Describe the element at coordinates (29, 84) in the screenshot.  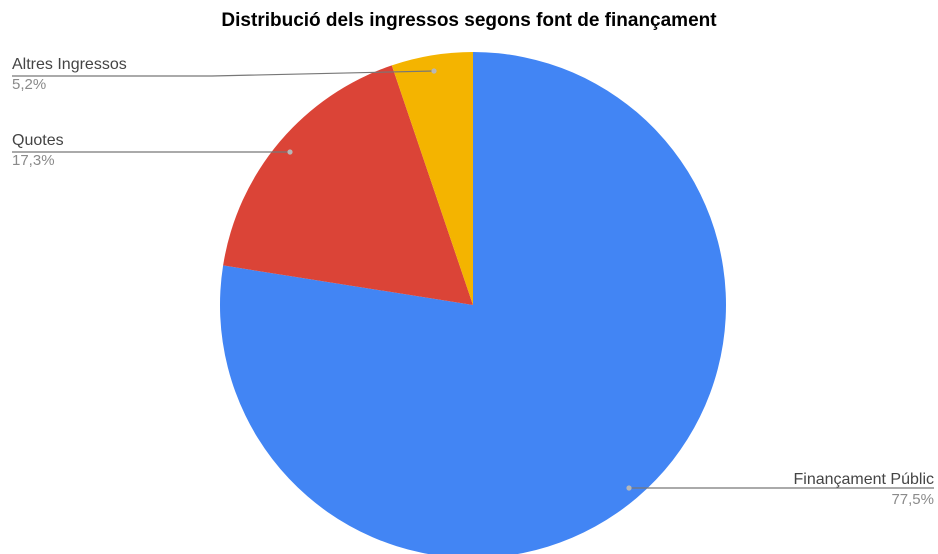
I see `slice-percent-altres-ingressos: 5,2%` at that location.